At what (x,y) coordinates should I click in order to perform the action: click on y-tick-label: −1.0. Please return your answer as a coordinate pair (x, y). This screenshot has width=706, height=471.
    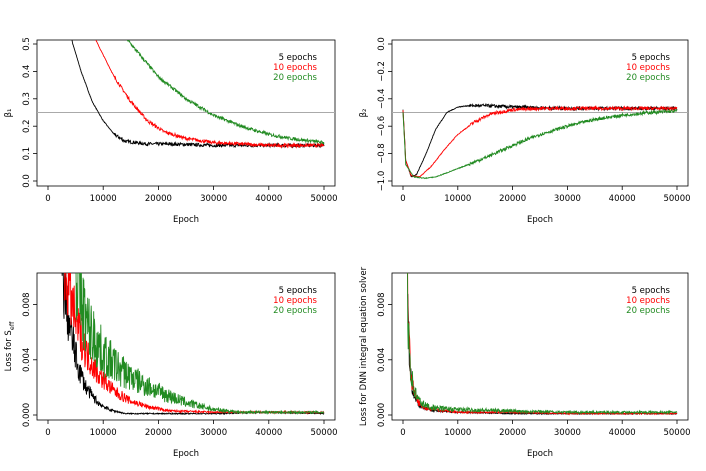
    Looking at the image, I should click on (382, 181).